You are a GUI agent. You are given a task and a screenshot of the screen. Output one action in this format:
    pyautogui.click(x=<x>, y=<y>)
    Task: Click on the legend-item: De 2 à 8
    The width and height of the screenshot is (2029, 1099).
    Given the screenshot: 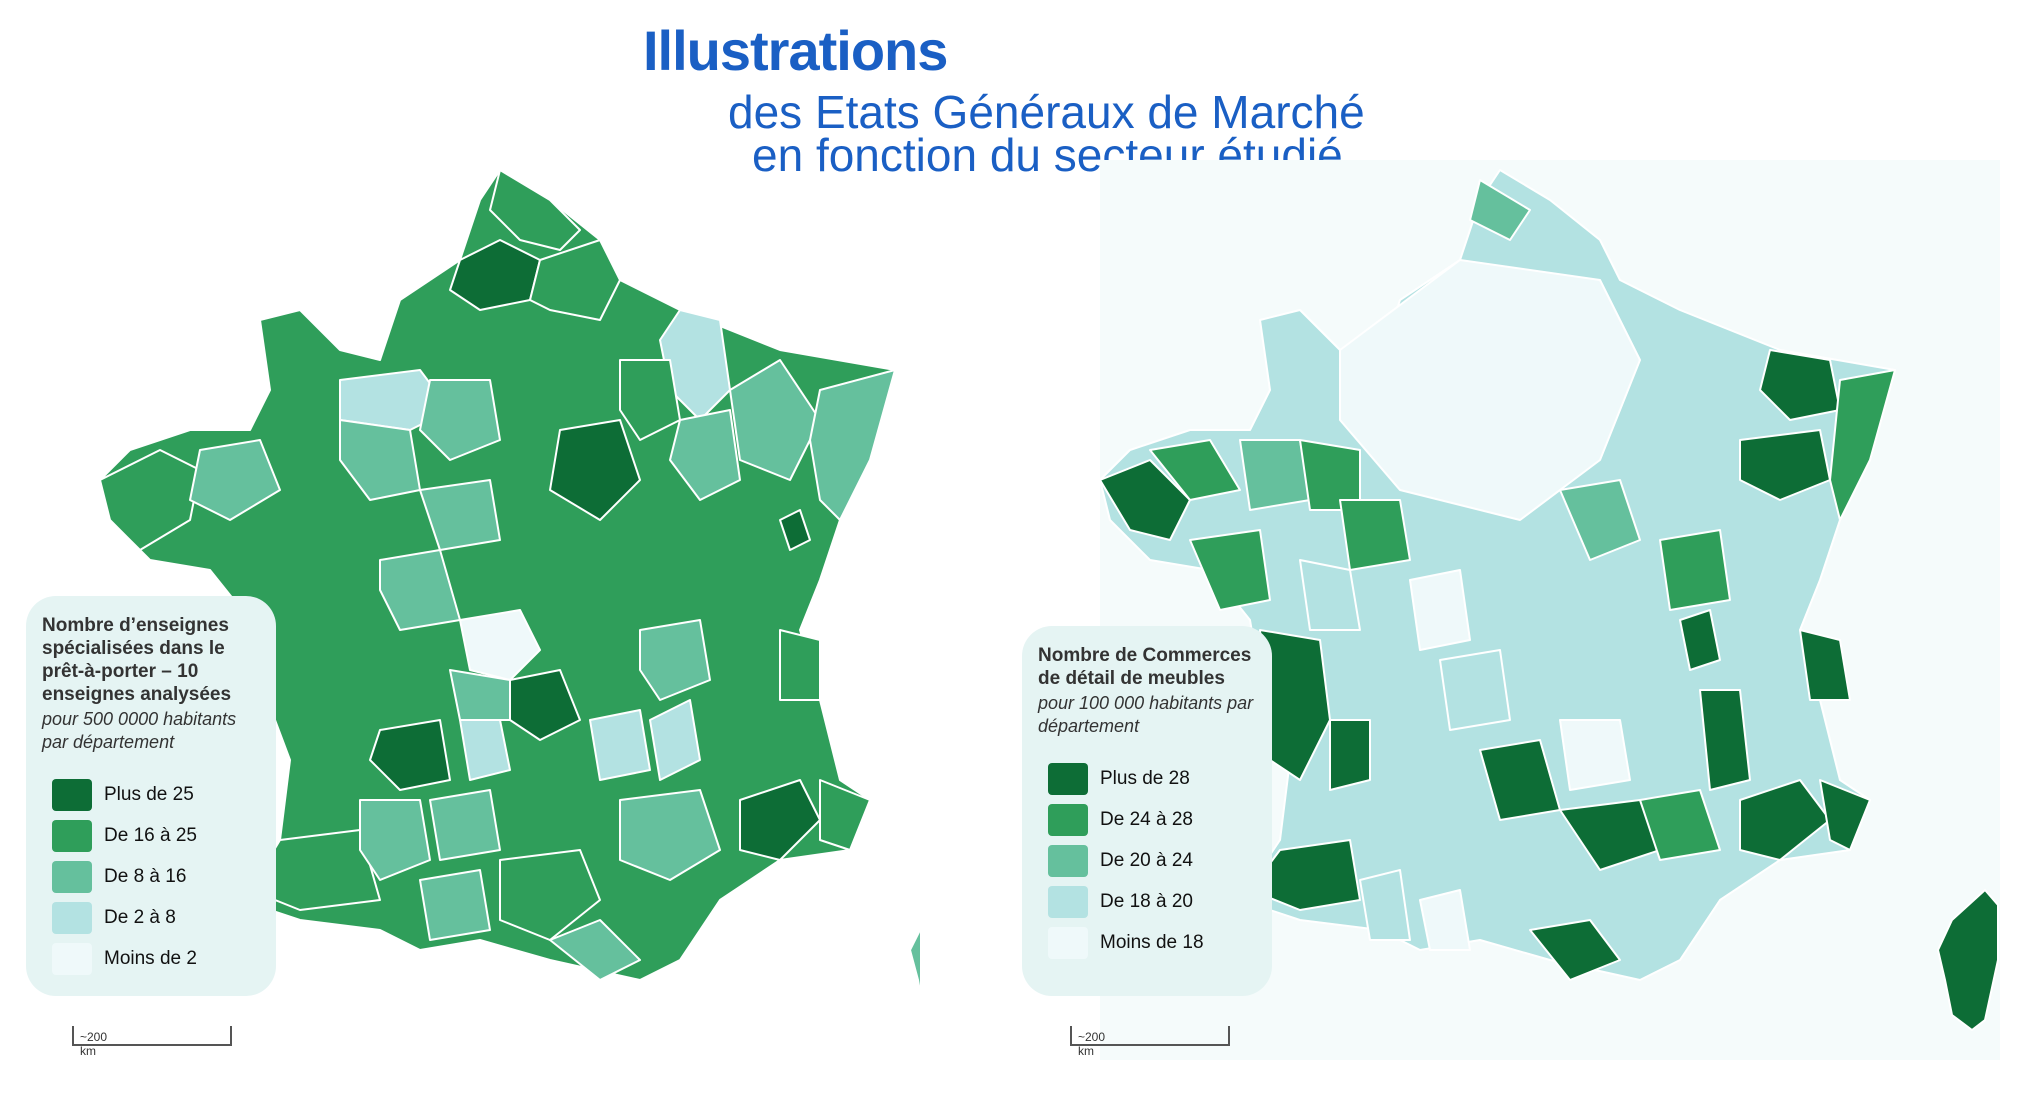 What is the action you would take?
    pyautogui.click(x=152, y=917)
    